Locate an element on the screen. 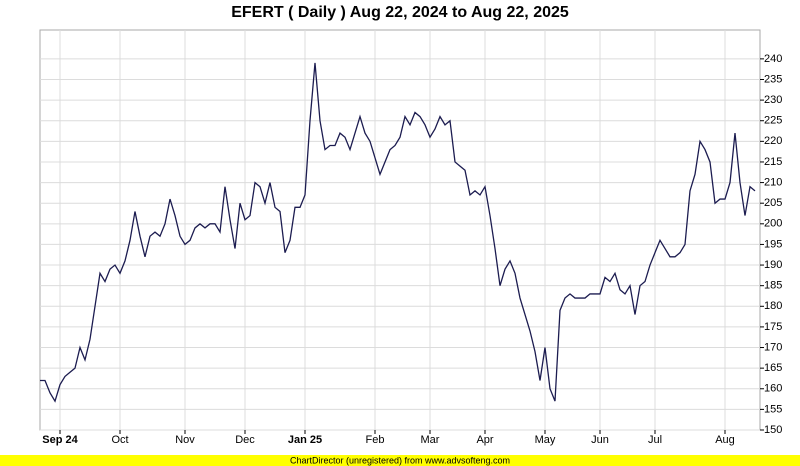  y-tick-label: 230 is located at coordinates (773, 100).